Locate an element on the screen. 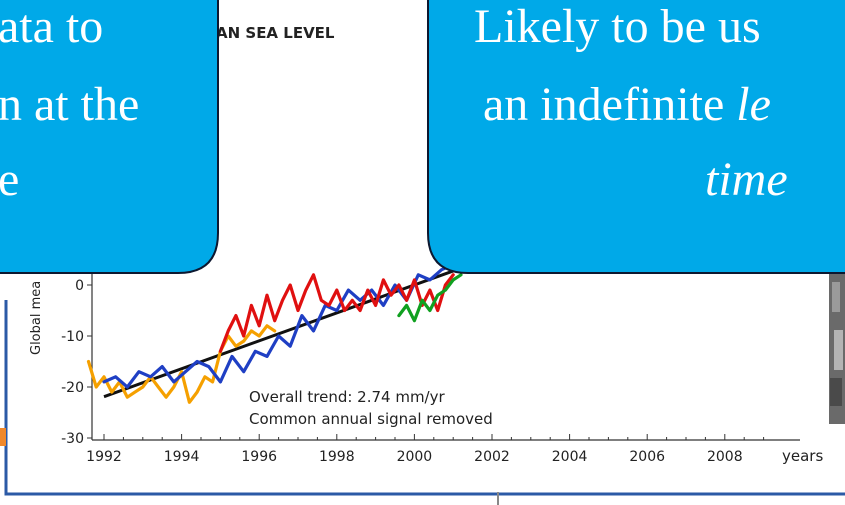 The width and height of the screenshot is (845, 505). signal-annotation: Common annual signal removed is located at coordinates (371, 419).